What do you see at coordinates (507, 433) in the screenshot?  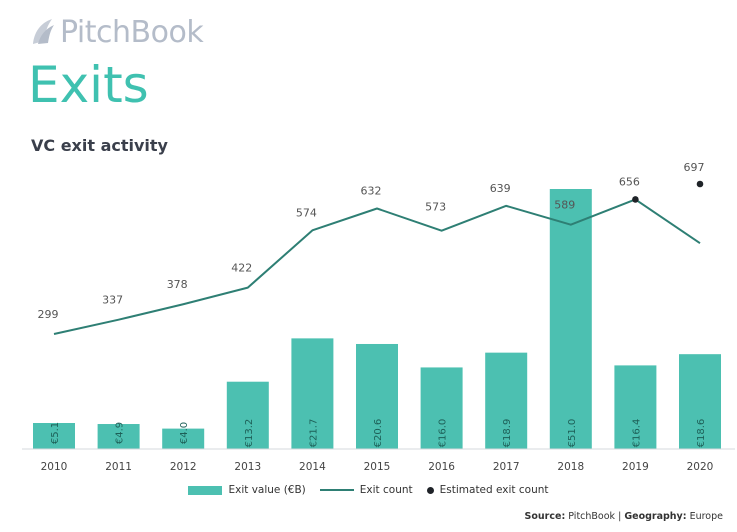 I see `bar-value-label: €18.9` at bounding box center [507, 433].